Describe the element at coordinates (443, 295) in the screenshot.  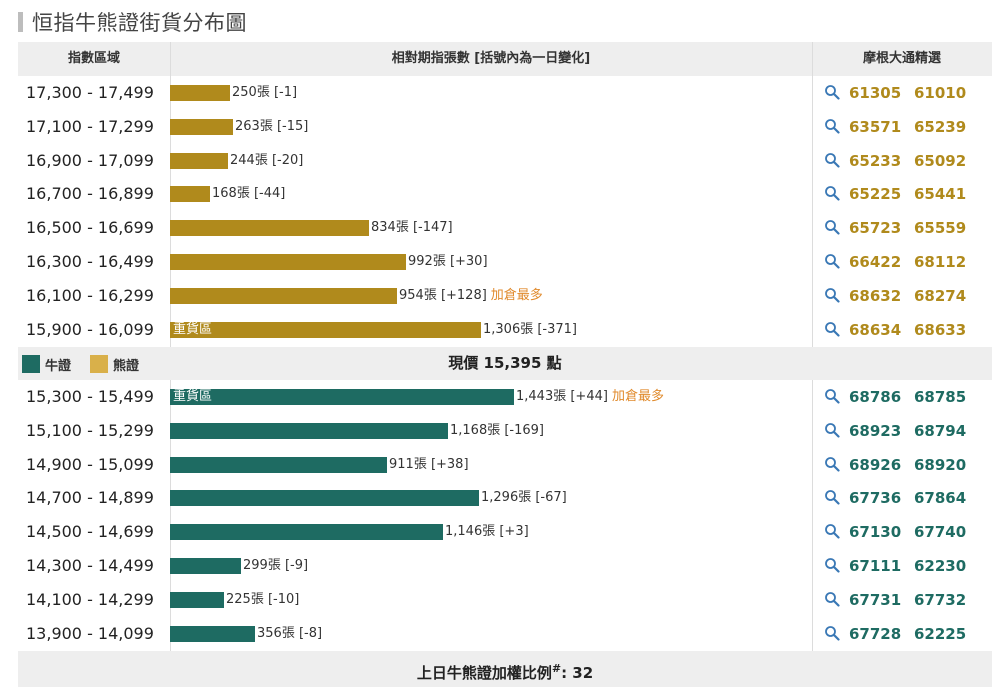
I see `bar-value-text: 954張 [+128]` at that location.